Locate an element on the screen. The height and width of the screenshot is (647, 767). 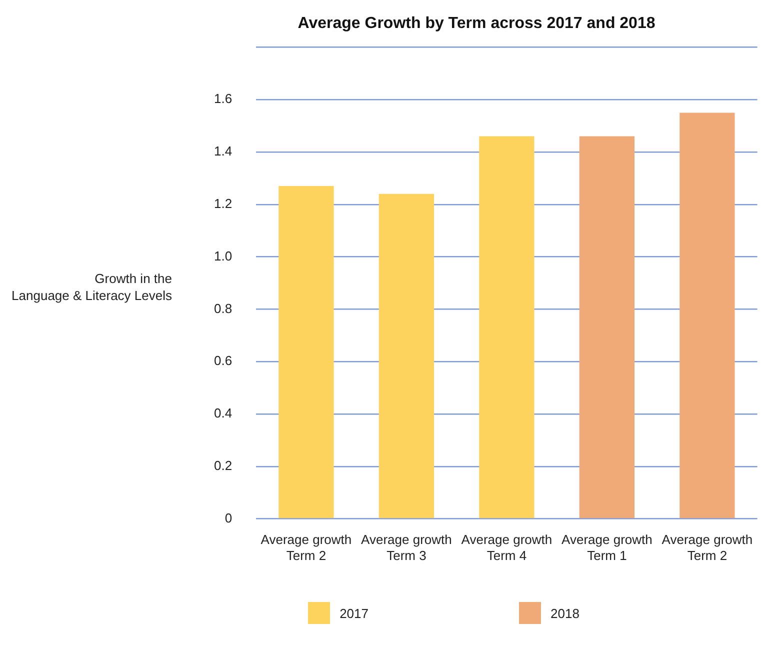
legend-label: 2018 is located at coordinates (565, 613).